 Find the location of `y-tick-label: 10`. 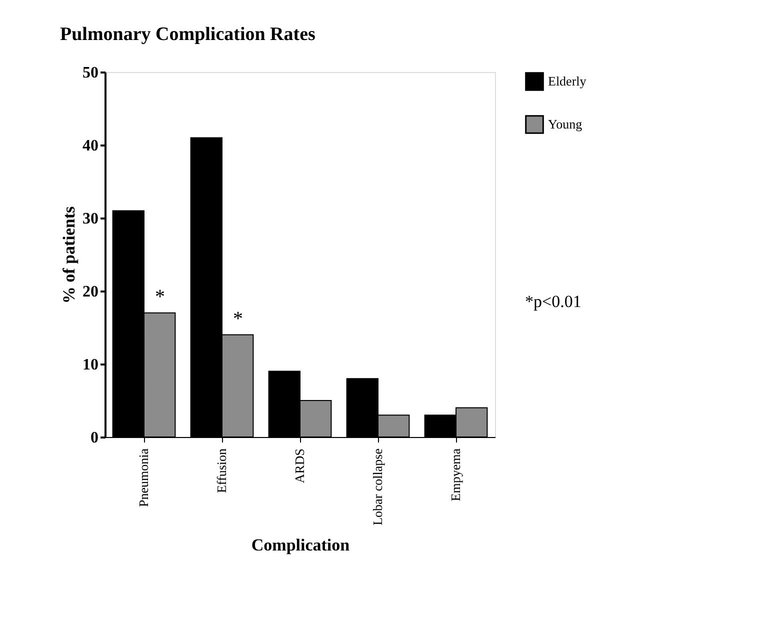

y-tick-label: 10 is located at coordinates (90, 365).